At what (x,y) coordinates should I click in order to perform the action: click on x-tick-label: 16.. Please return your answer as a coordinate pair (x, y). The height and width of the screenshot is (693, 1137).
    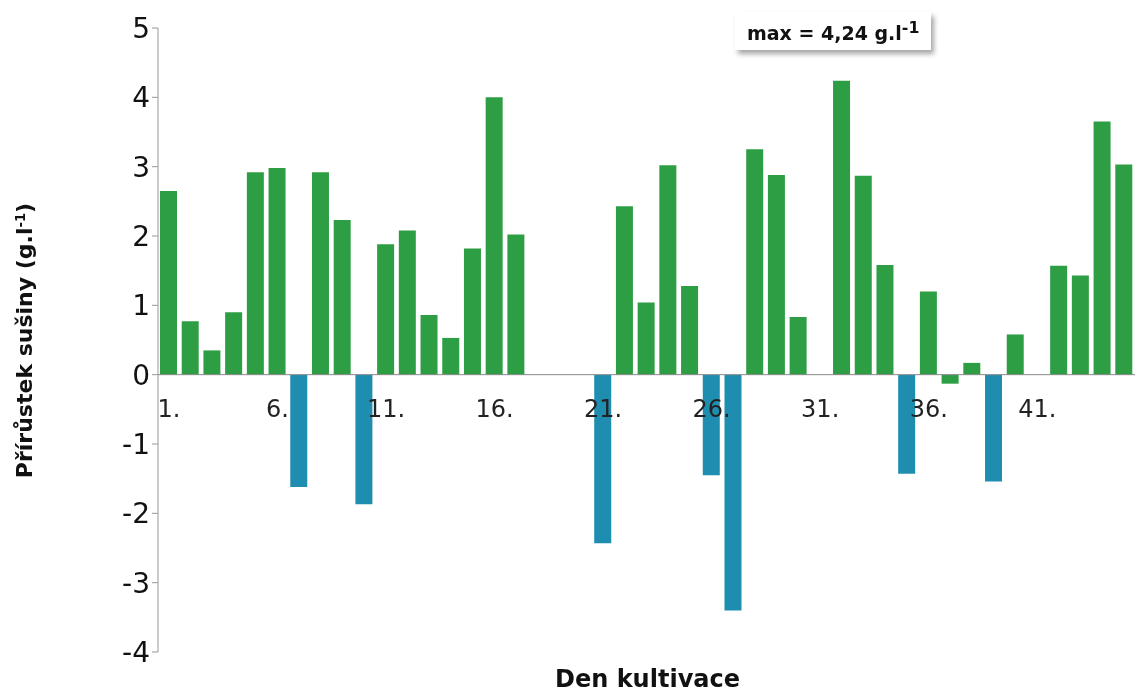
    Looking at the image, I should click on (494, 409).